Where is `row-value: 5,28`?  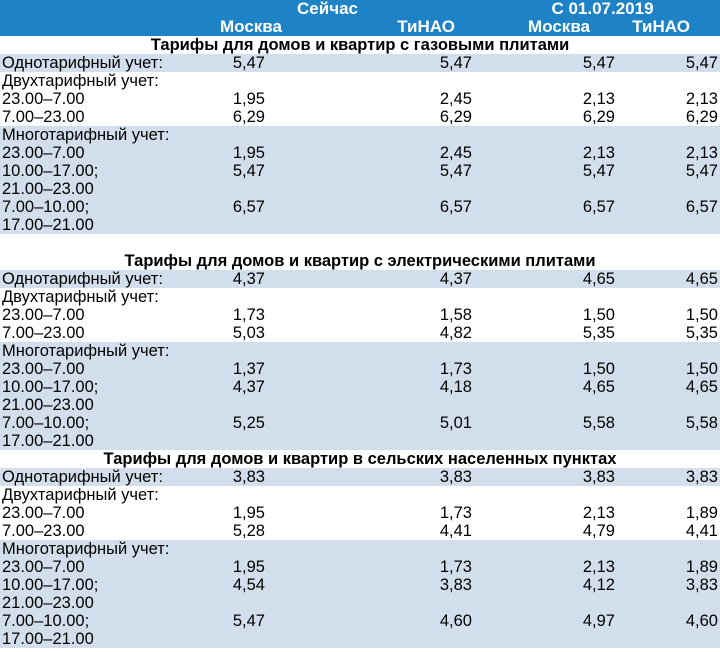 row-value: 5,28 is located at coordinates (248, 531).